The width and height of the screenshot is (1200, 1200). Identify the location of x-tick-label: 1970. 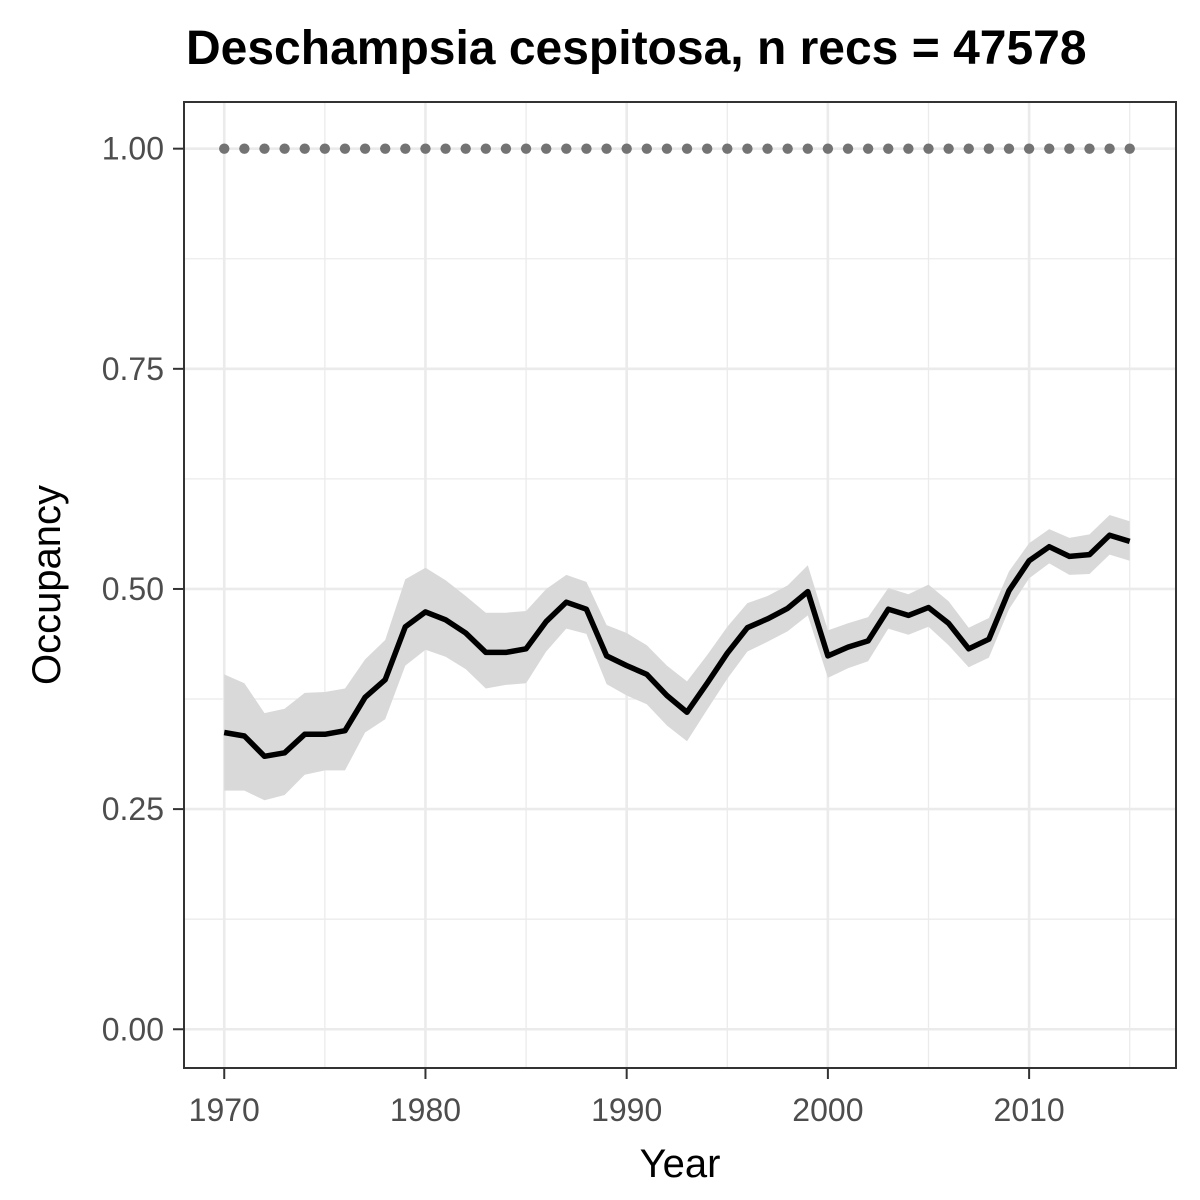
(224, 1110).